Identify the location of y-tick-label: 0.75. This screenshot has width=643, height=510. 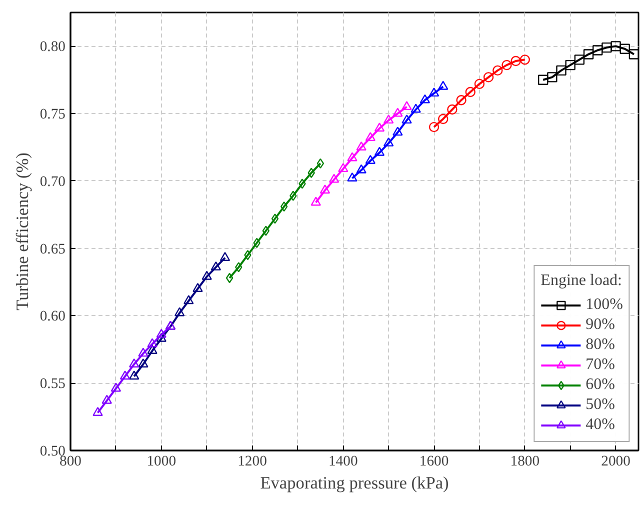
(53, 114).